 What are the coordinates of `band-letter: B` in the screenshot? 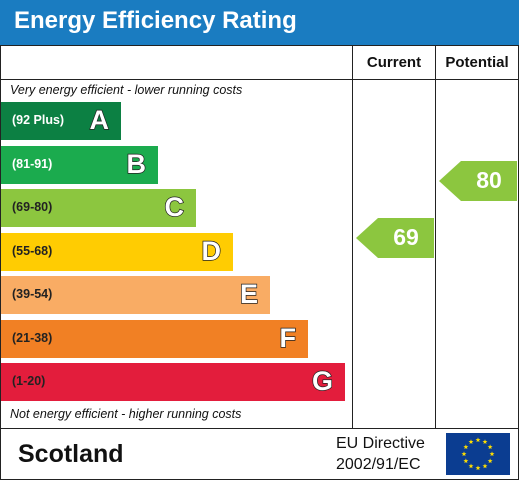 It's located at (136, 163).